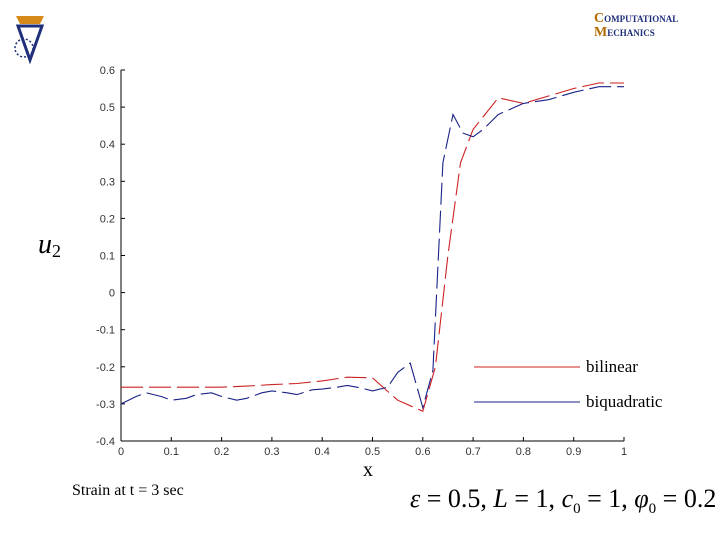  I want to click on formula-phi-sub: 0, so click(652, 509).